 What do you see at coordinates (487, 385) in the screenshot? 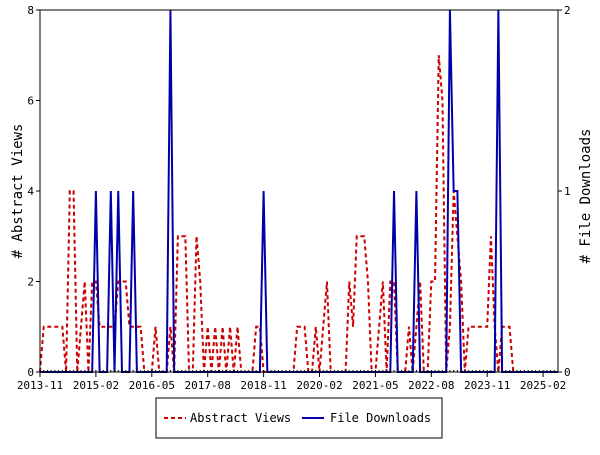
I see `x-tick-label: 2023-11` at bounding box center [487, 385].